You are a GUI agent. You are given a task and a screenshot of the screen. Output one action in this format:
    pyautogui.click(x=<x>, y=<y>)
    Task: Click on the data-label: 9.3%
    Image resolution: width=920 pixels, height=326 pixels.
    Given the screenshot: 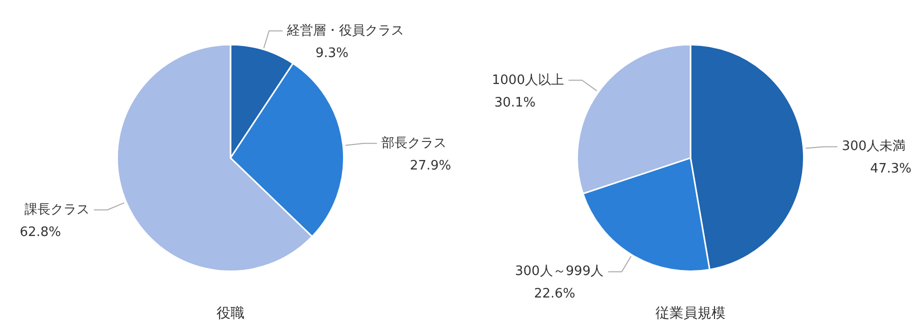 What is the action you would take?
    pyautogui.click(x=331, y=53)
    